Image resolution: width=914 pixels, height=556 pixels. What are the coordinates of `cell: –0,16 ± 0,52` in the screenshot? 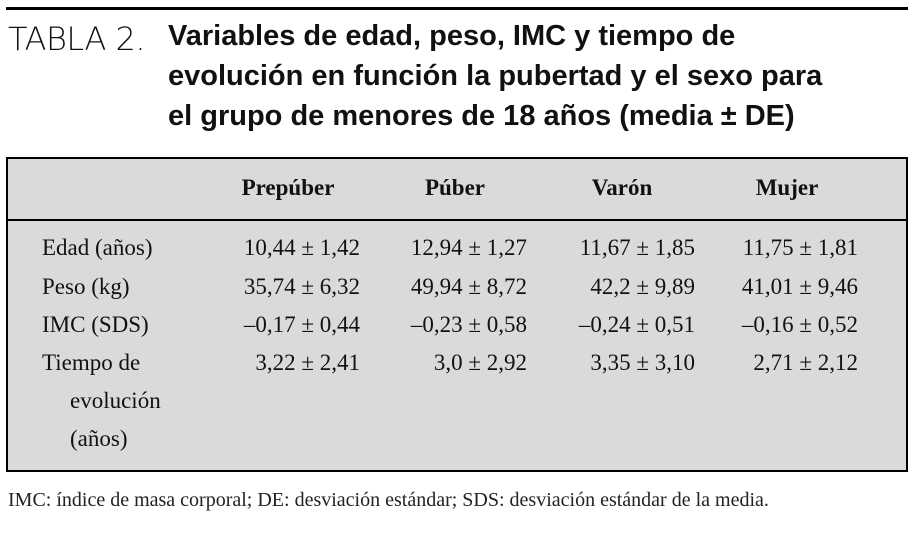 It's located at (799, 324).